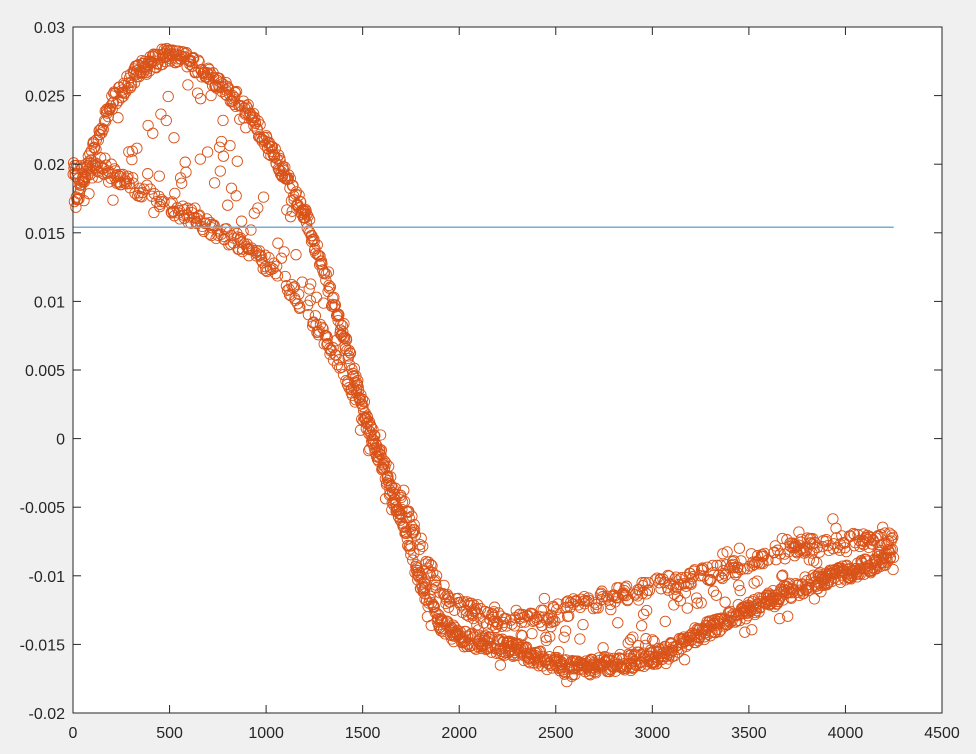  What do you see at coordinates (556, 733) in the screenshot?
I see `x-tick-label: 2500` at bounding box center [556, 733].